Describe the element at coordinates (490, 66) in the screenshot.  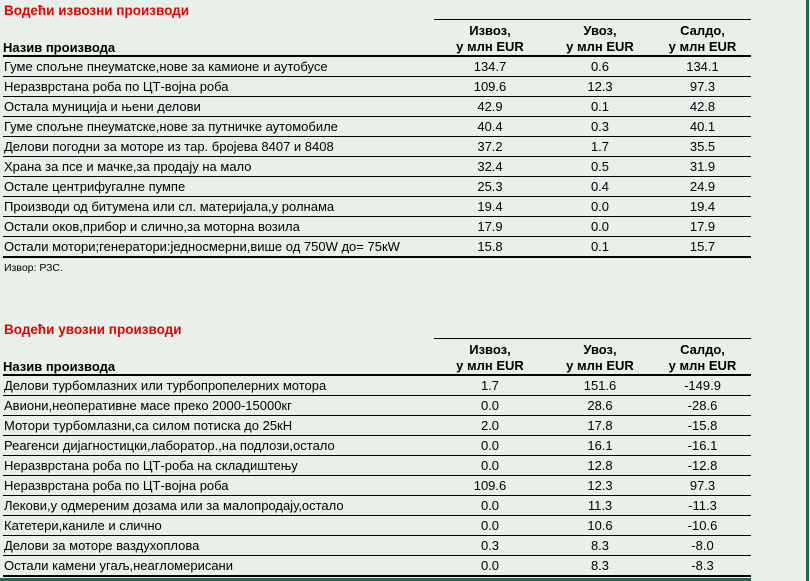
I see `export-value-cell: 134.7` at that location.